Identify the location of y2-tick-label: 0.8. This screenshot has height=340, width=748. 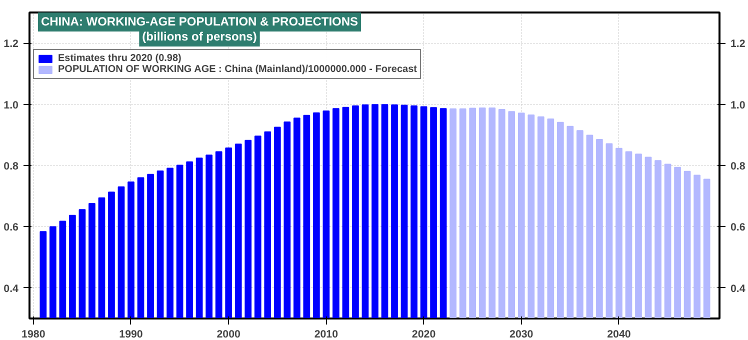
(738, 166).